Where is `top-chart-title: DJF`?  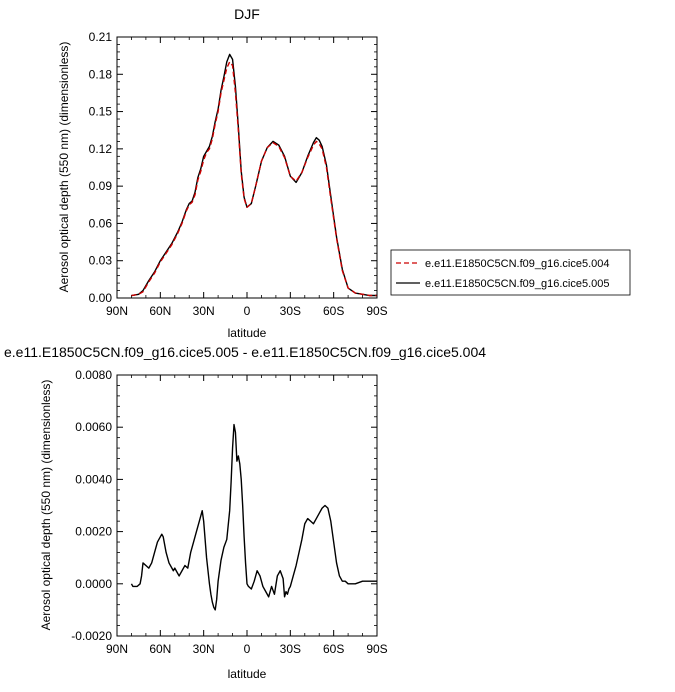
top-chart-title: DJF is located at coordinates (247, 14).